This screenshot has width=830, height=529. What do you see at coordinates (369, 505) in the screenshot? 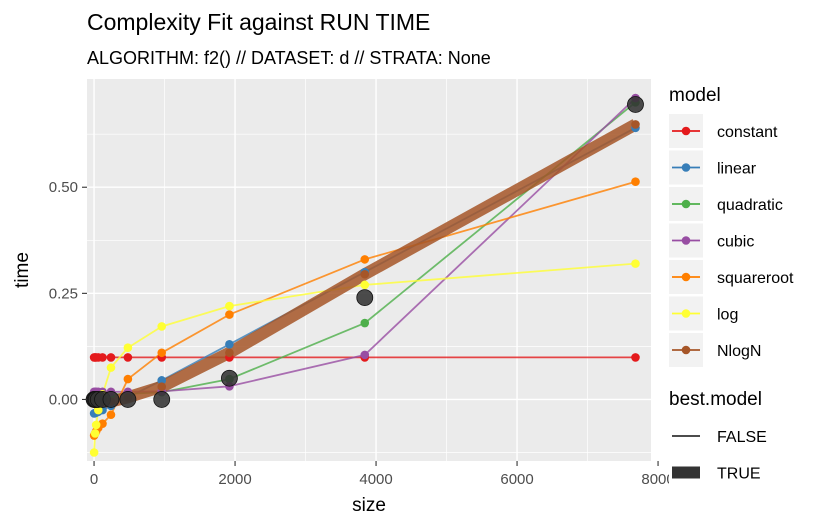
I see `x-axis-title: size` at bounding box center [369, 505].